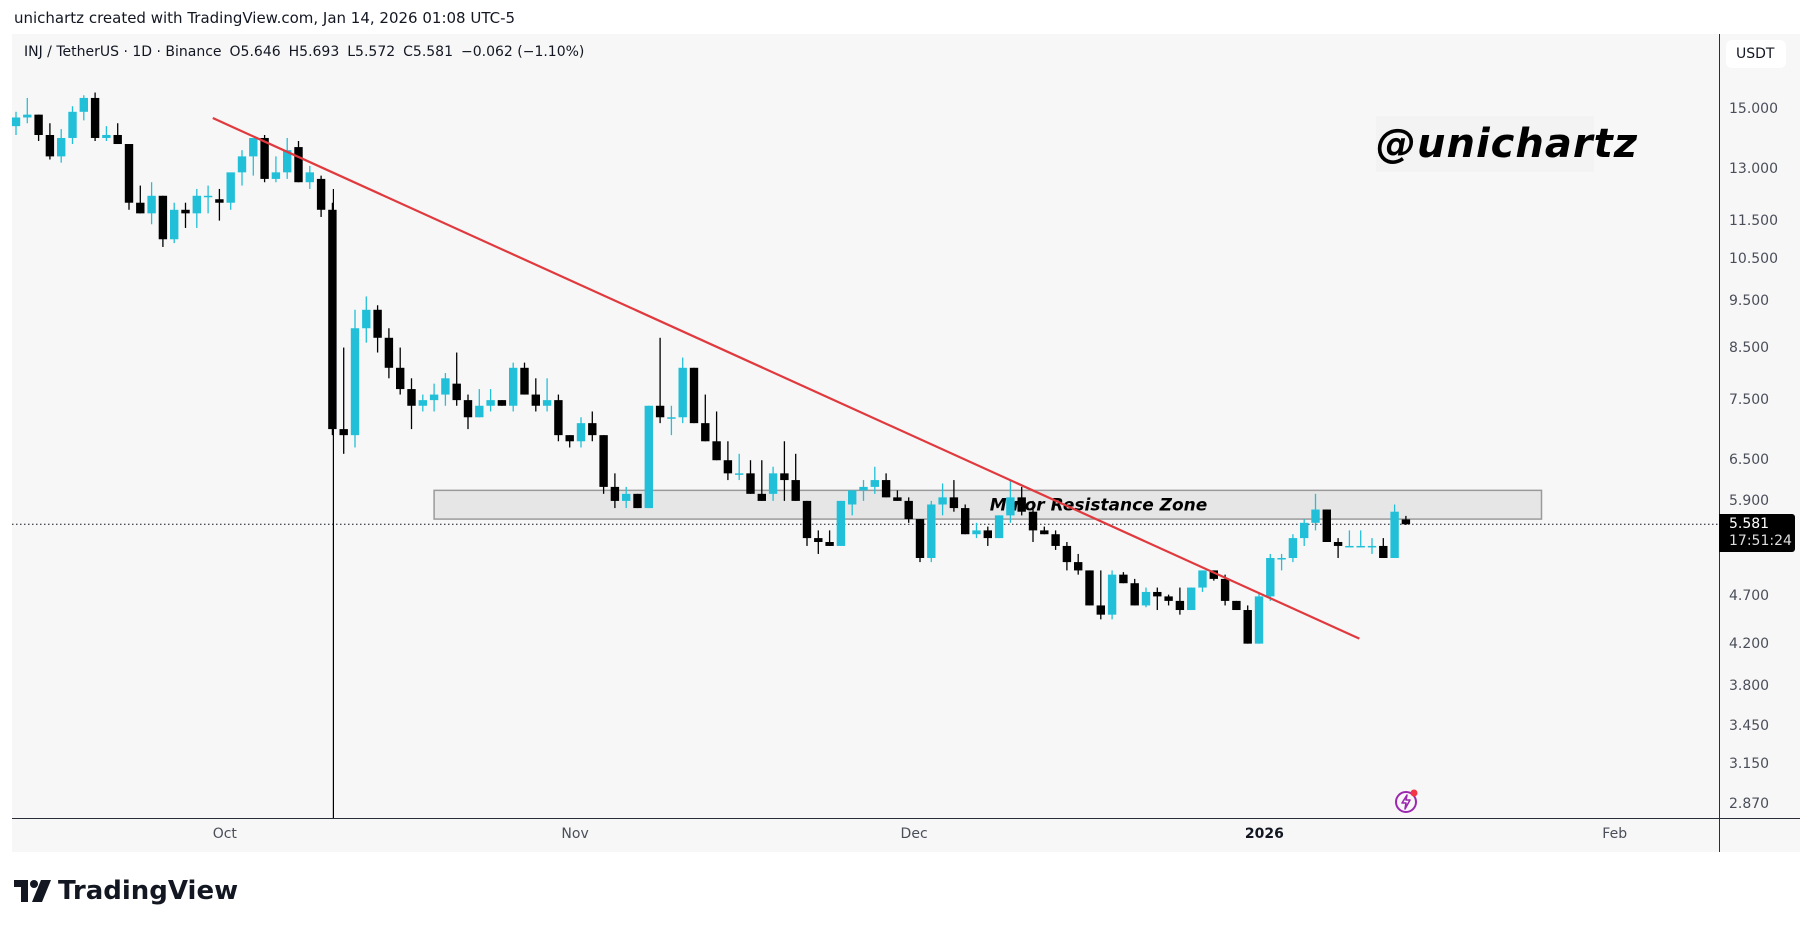  I want to click on price-tick-label: 8.500, so click(1749, 347).